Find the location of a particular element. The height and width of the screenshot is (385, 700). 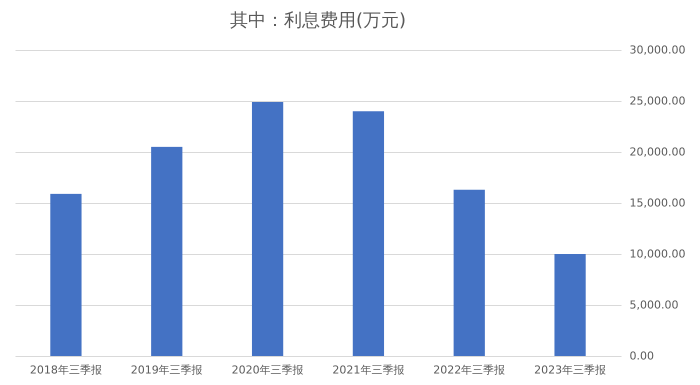

y-tick-label: 30,000.00 is located at coordinates (658, 50).